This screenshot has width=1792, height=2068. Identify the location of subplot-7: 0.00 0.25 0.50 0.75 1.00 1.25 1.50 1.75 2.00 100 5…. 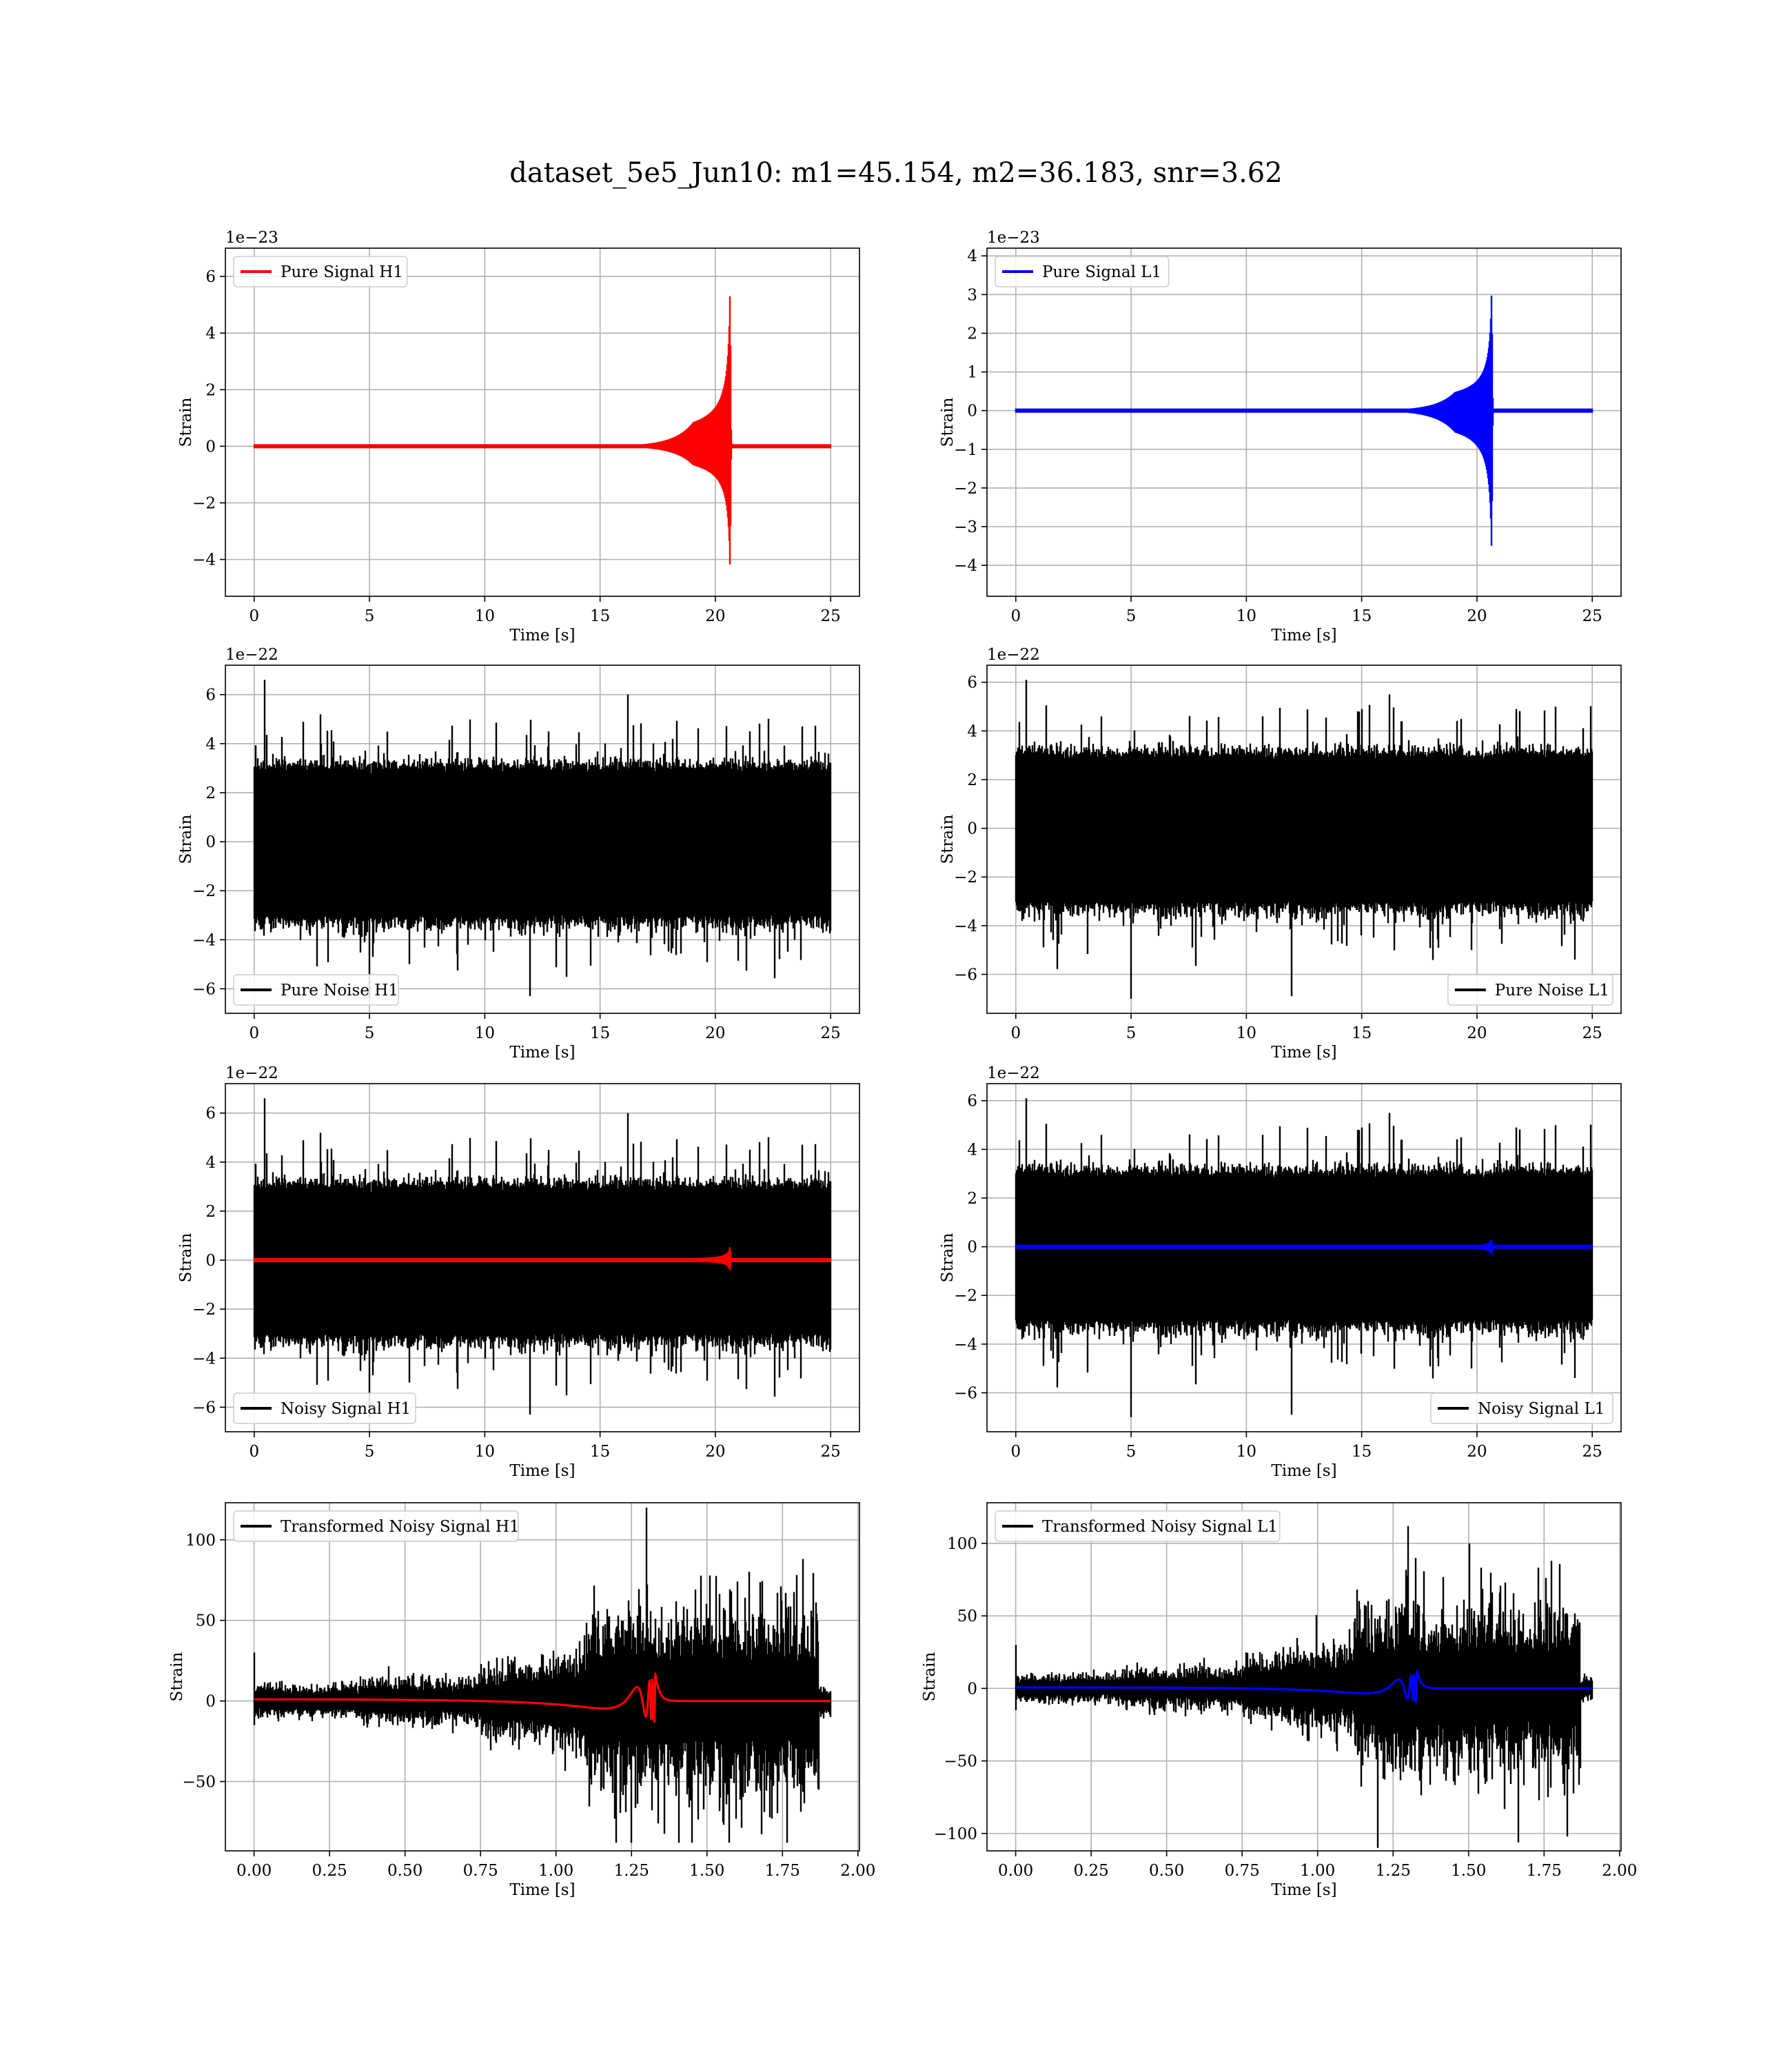
(521, 1700).